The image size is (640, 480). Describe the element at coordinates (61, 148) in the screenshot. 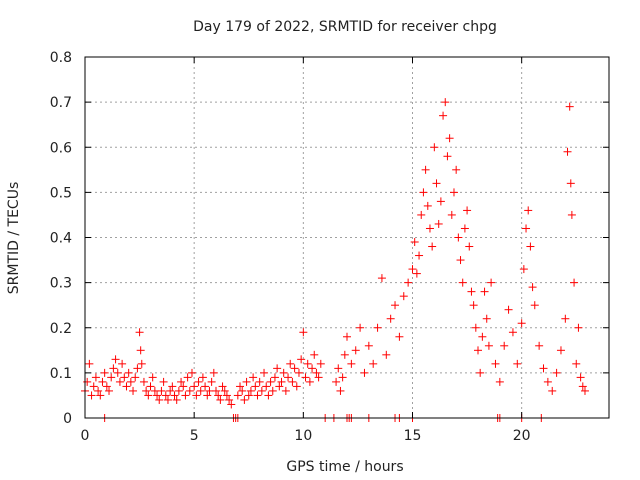

I see `y-tick-label: 0.6` at that location.